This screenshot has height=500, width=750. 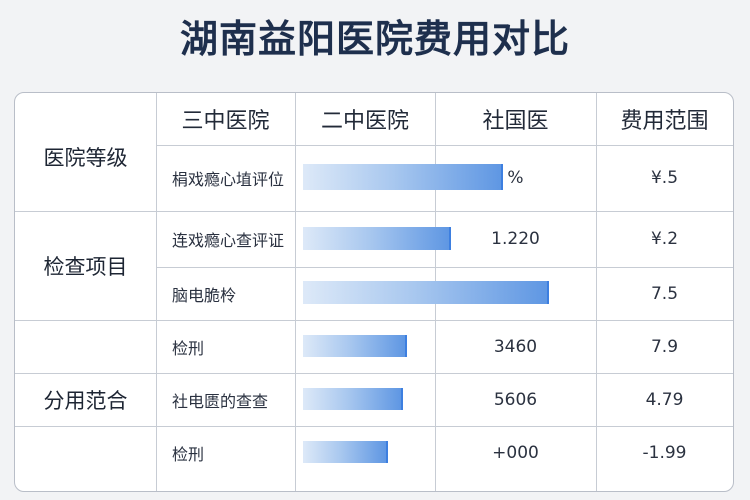 I want to click on row-item-label: 连戏瘾心查评证, so click(x=228, y=240).